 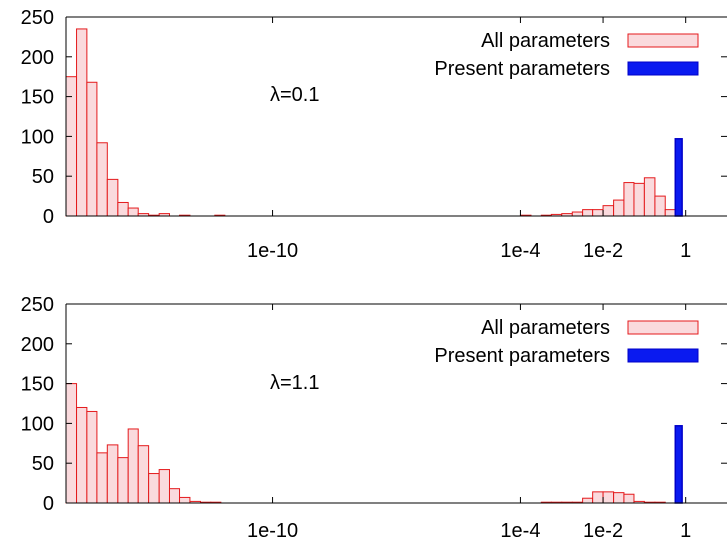 What do you see at coordinates (294, 95) in the screenshot?
I see `lambda-annotation: λ=0.1` at bounding box center [294, 95].